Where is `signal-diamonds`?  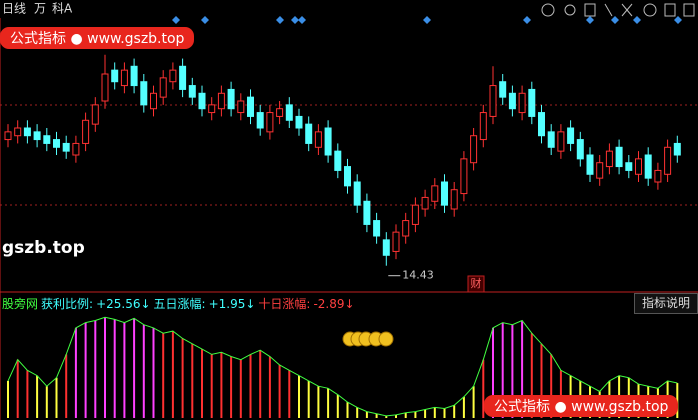
signal-diamonds is located at coordinates (427, 20).